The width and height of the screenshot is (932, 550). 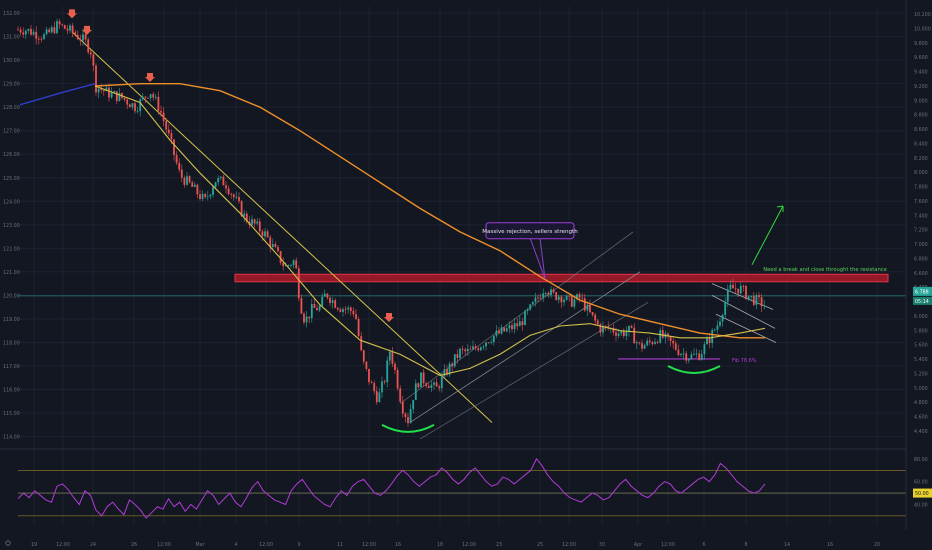 I want to click on x-axis-tick: Apr, so click(x=638, y=545).